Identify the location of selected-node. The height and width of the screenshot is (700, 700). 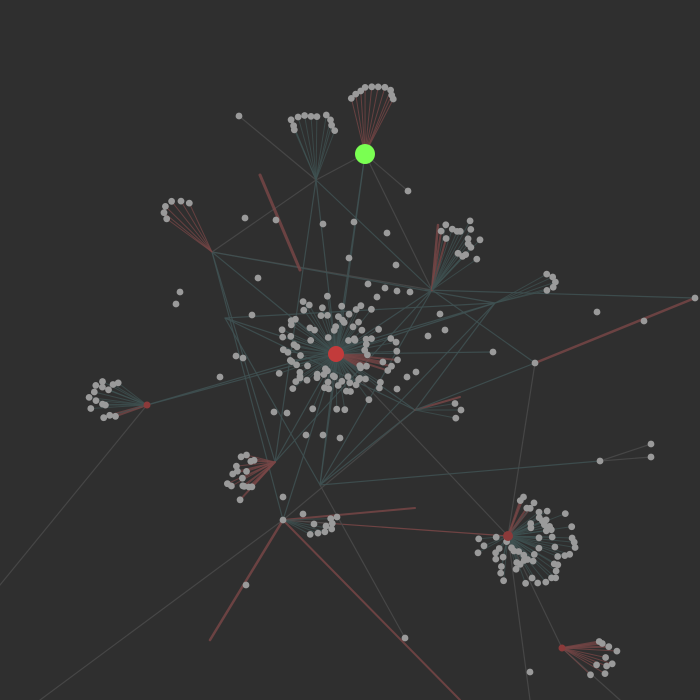
(365, 154).